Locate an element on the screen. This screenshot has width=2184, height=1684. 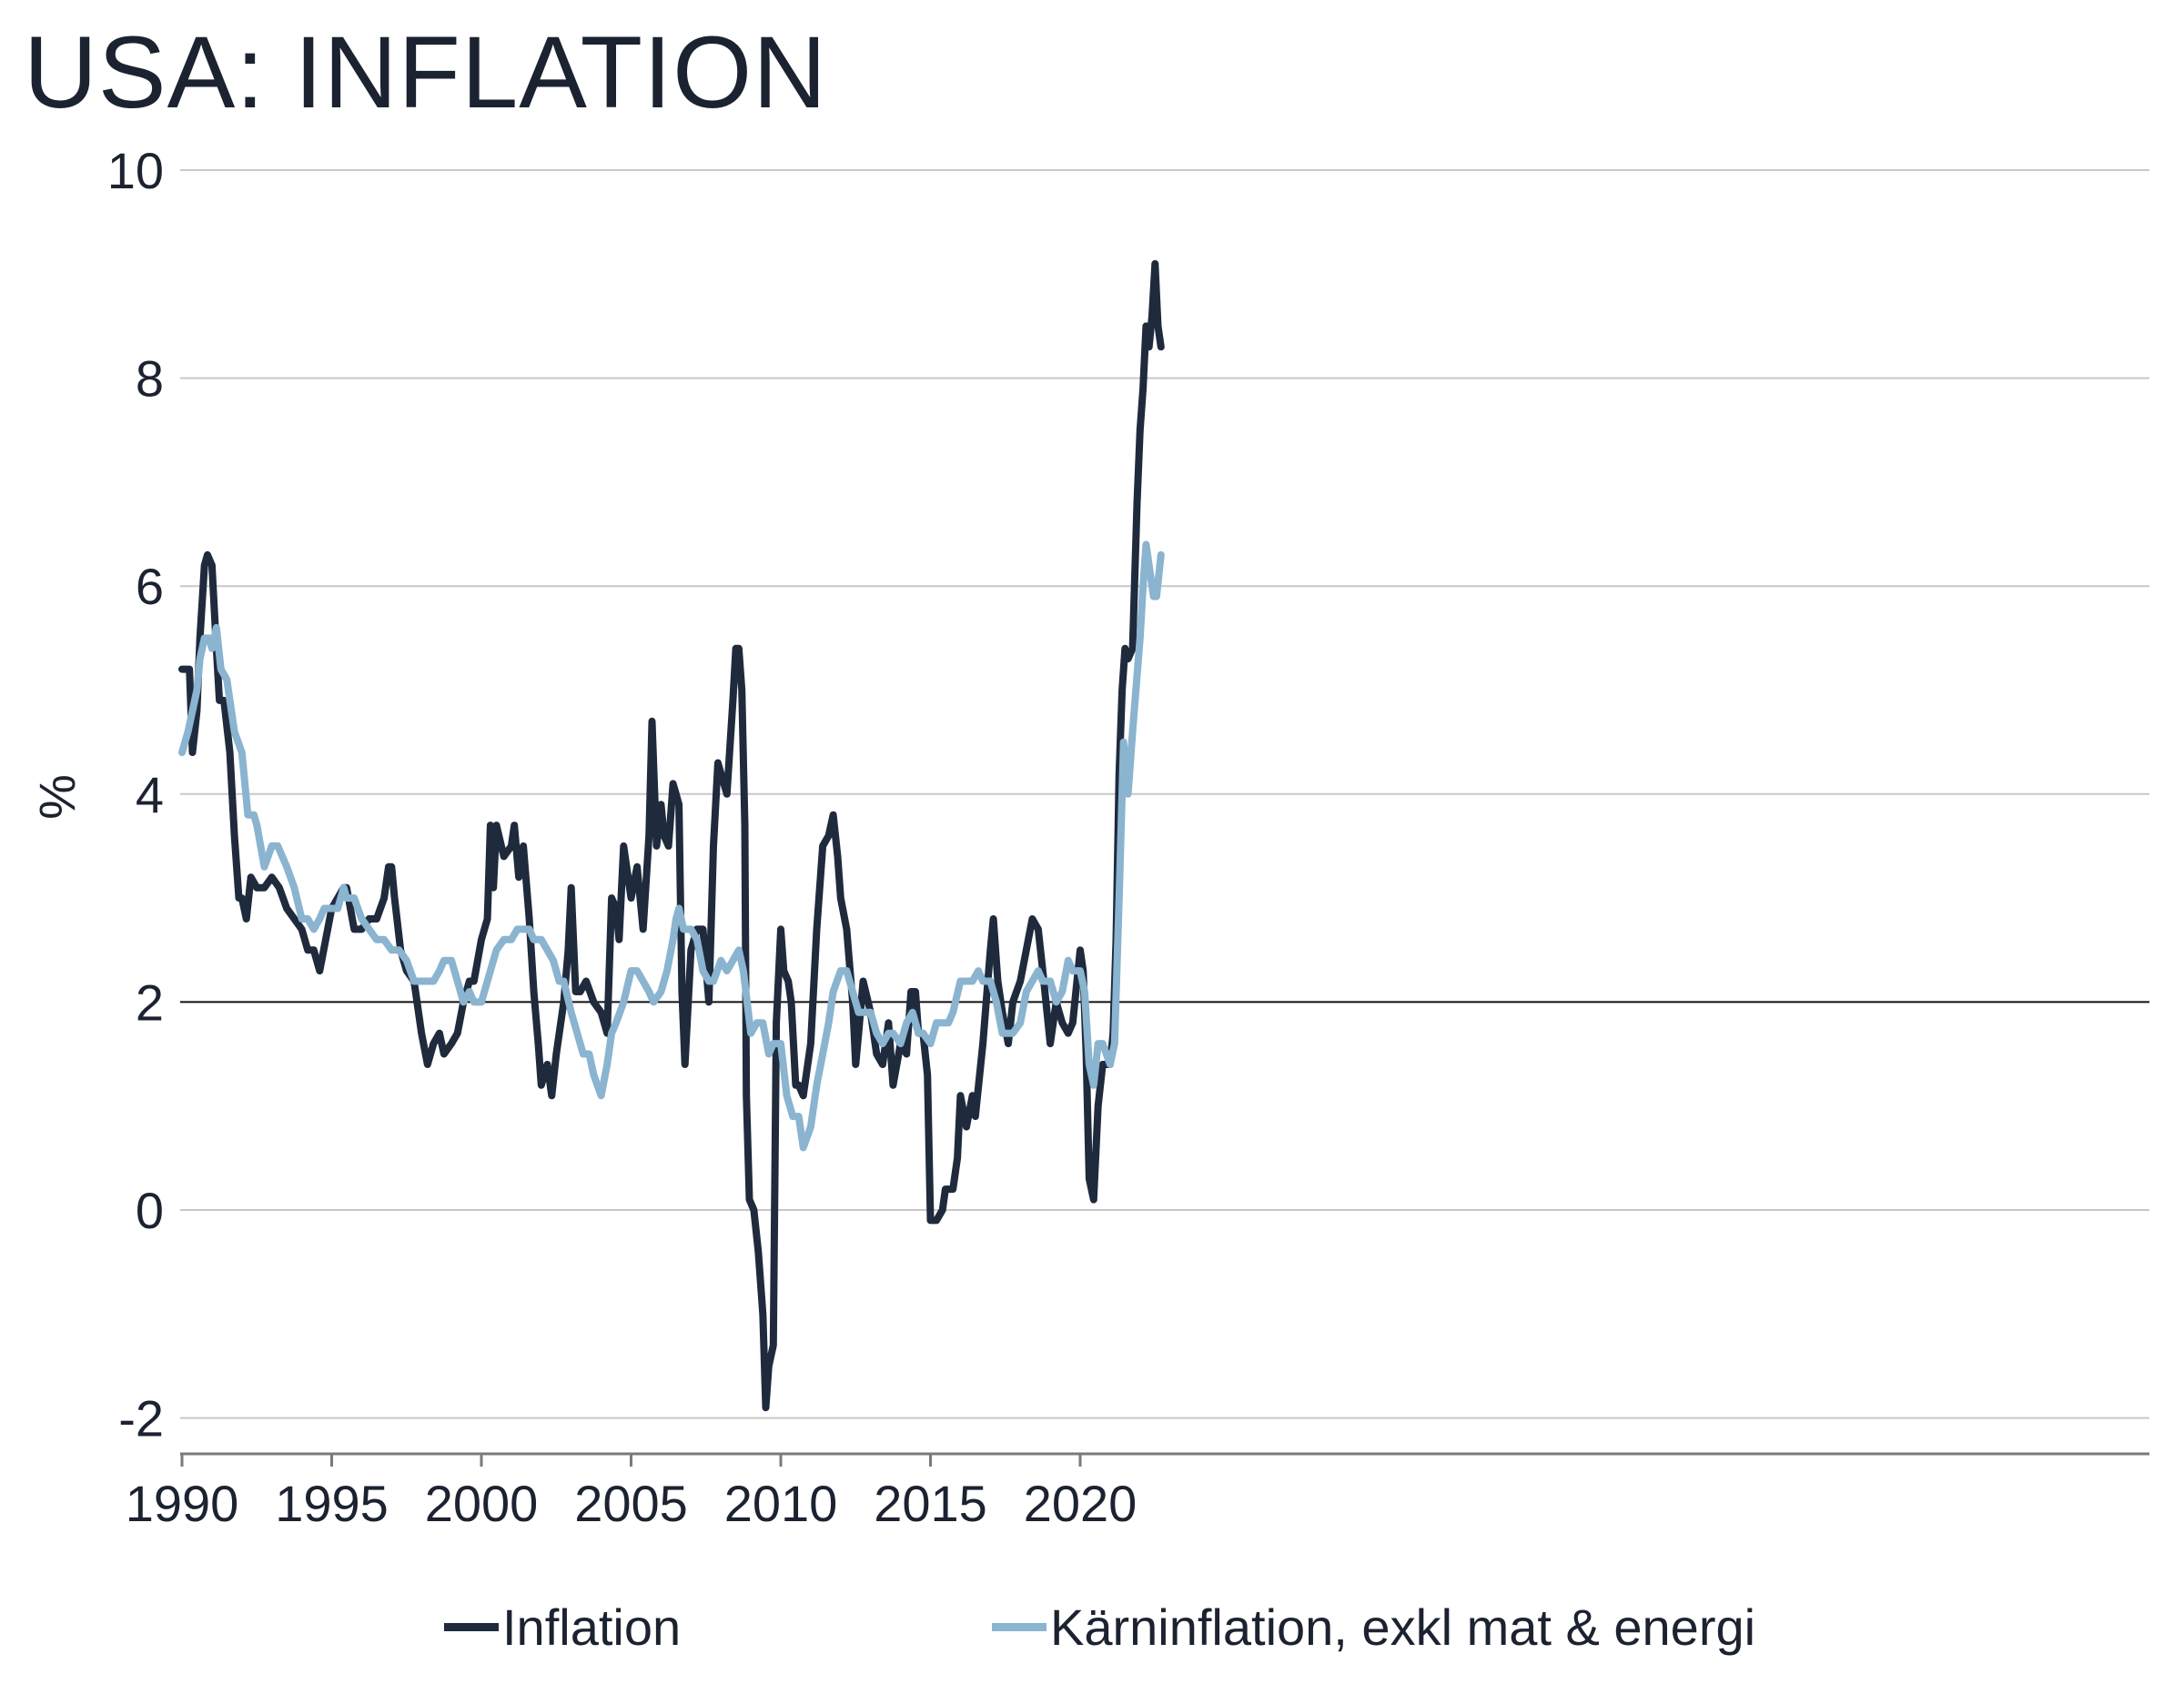
y-tick-label: 10 is located at coordinates (136, 170).